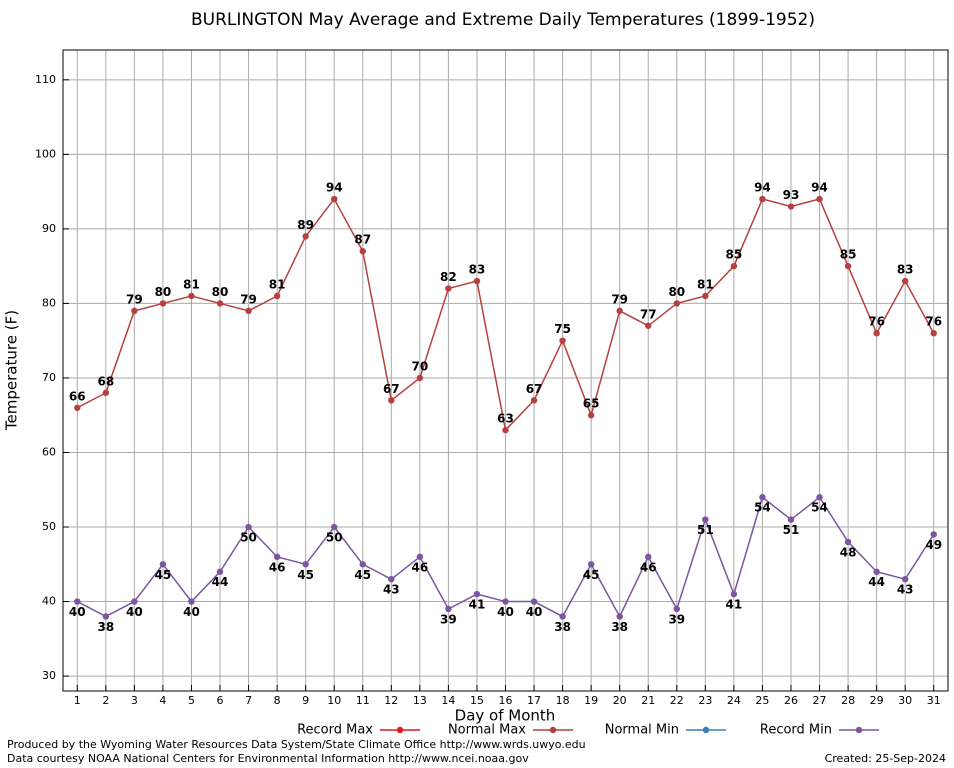 Image resolution: width=954 pixels, height=768 pixels. Describe the element at coordinates (391, 389) in the screenshot. I see `data-label: 67` at that location.